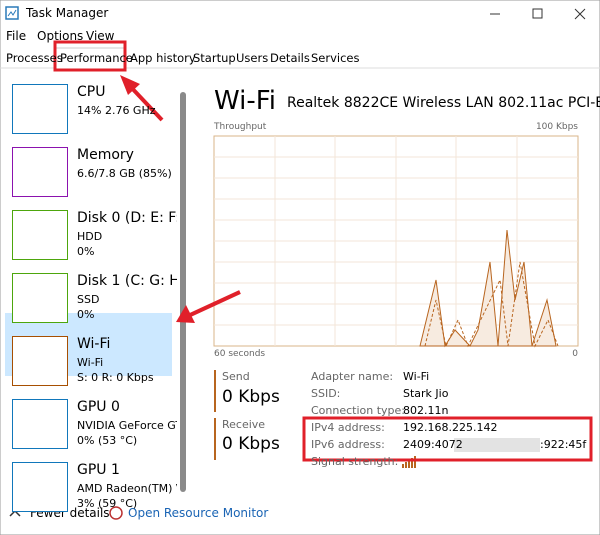 Image resolution: width=600 pixels, height=535 pixels. I want to click on tab: Performance, so click(96, 58).